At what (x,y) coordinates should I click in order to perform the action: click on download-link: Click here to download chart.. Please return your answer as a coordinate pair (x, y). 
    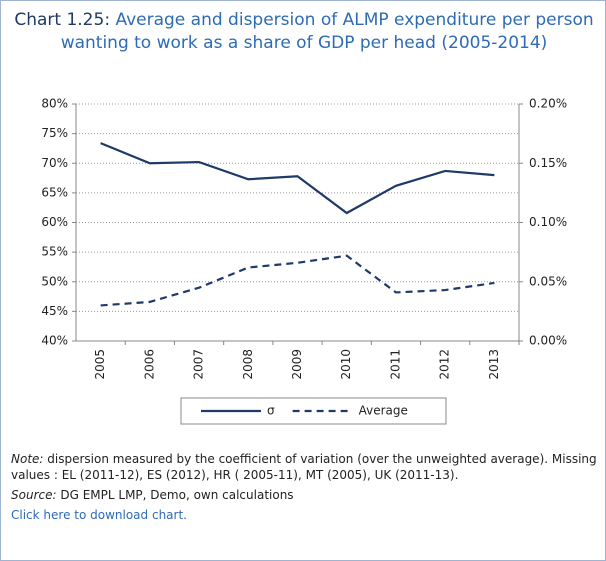
    Looking at the image, I should click on (99, 515).